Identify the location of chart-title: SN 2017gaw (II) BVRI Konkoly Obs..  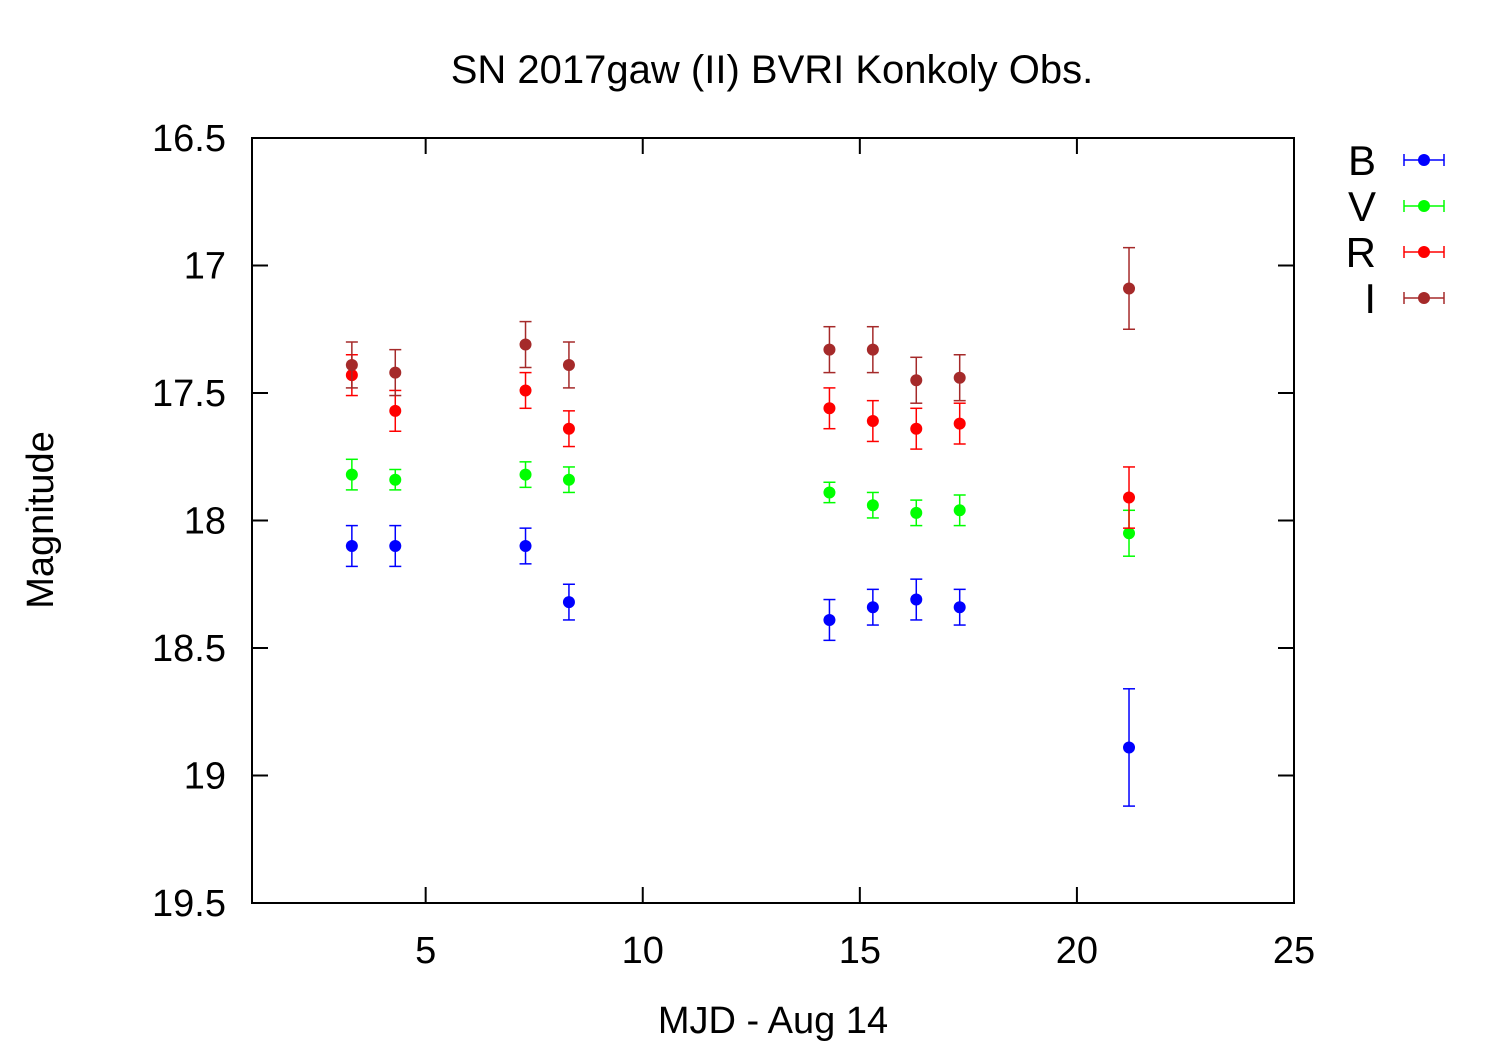
(772, 70).